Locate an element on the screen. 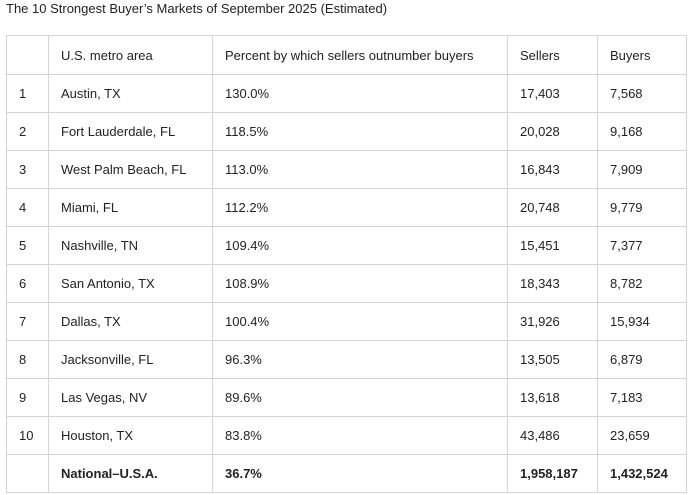 The width and height of the screenshot is (690, 495). table-cell: 7,909 is located at coordinates (642, 169).